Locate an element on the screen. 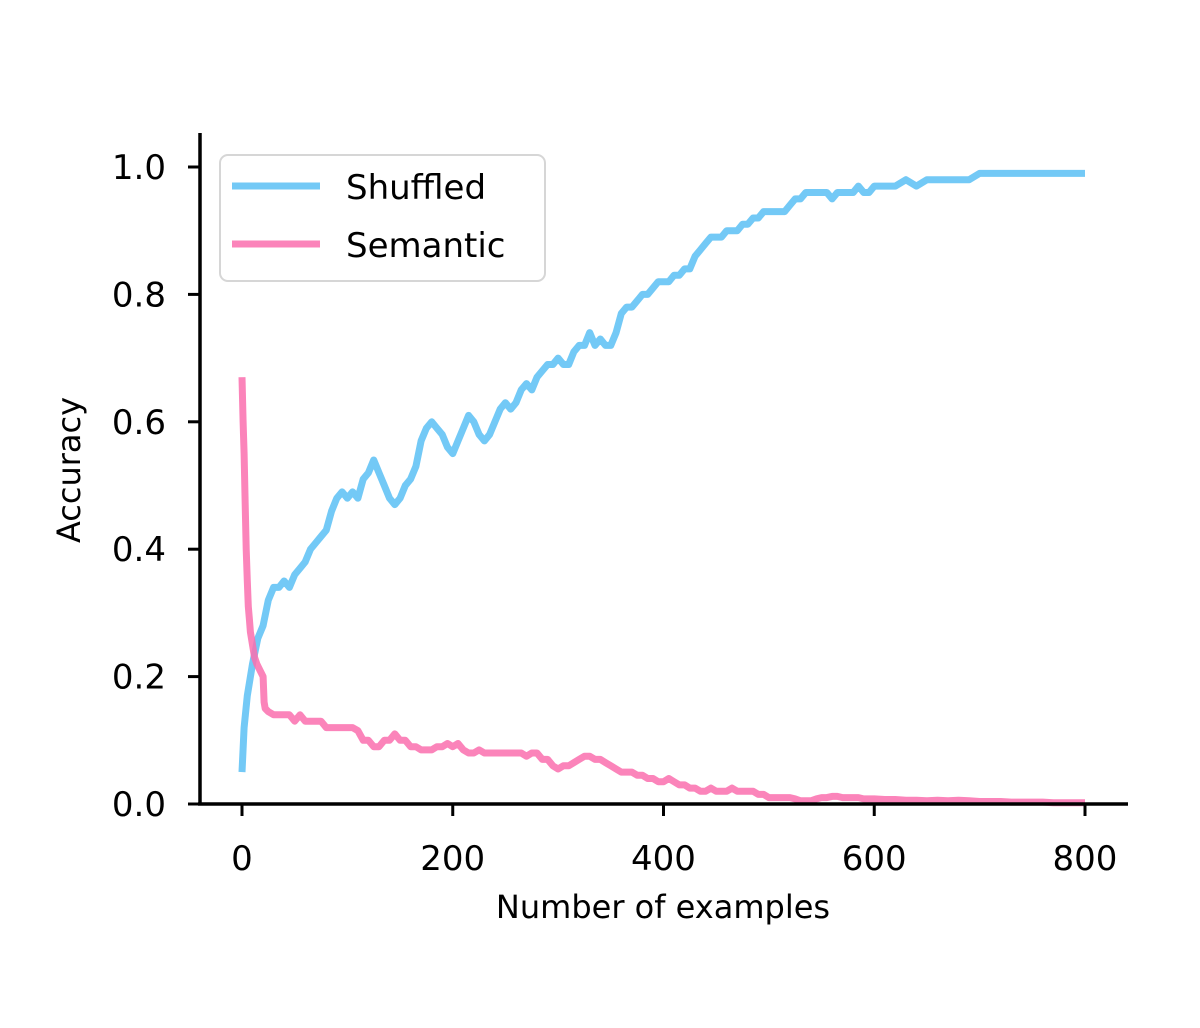 This screenshot has width=1200, height=1028. x-tick-label: 600 is located at coordinates (874, 859).